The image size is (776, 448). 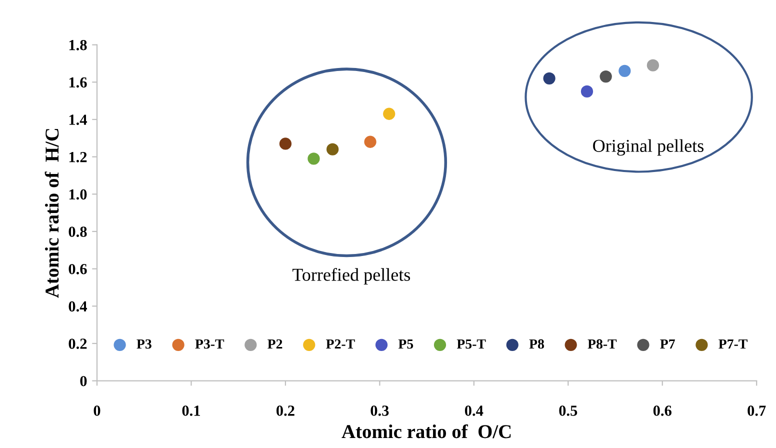 What do you see at coordinates (406, 344) in the screenshot?
I see `legend-label: P5` at bounding box center [406, 344].